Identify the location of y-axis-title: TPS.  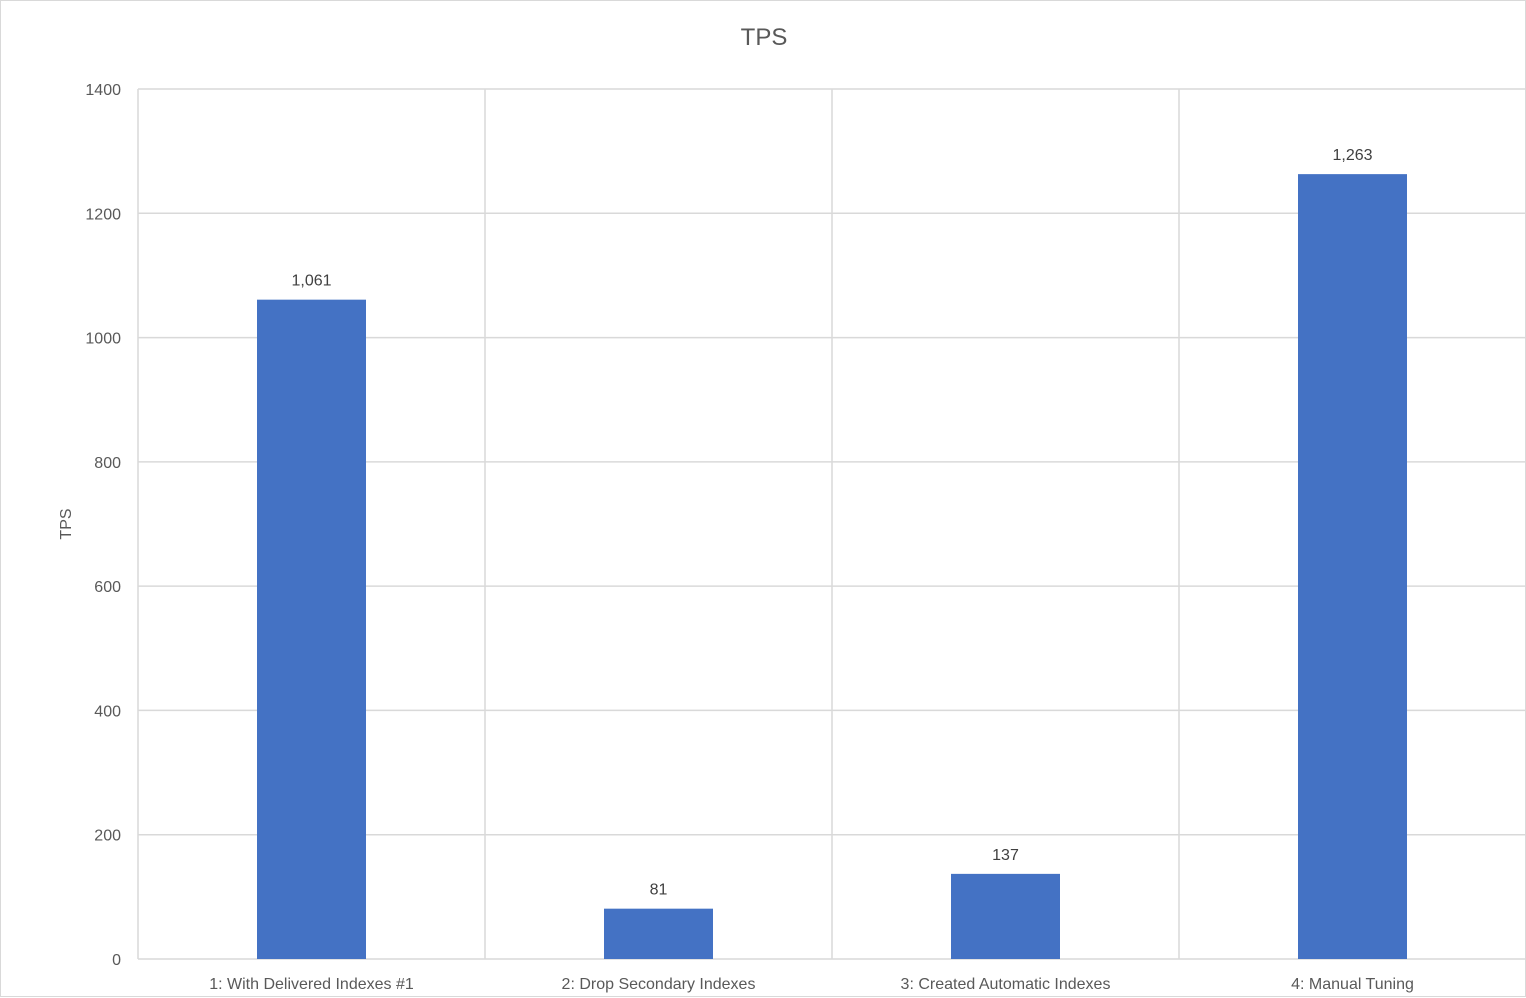
(66, 523).